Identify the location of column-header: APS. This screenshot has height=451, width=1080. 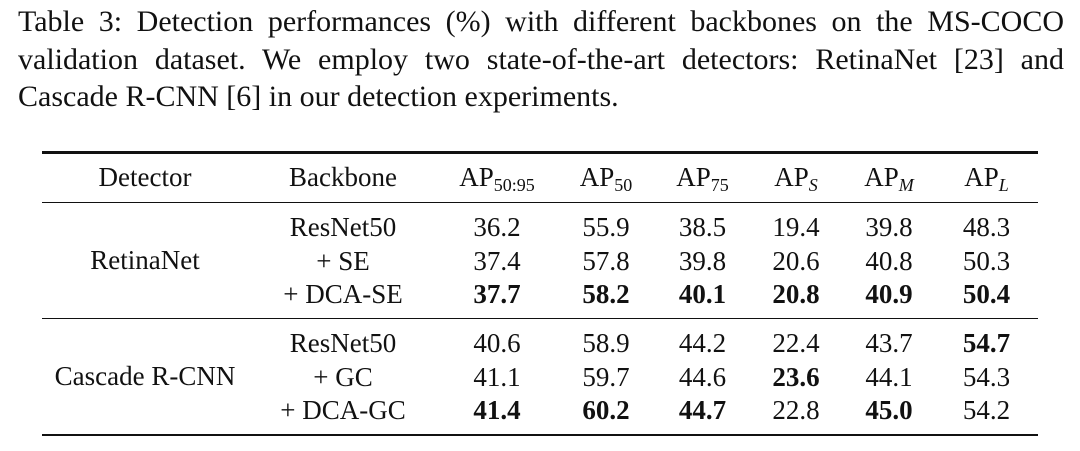
(796, 178).